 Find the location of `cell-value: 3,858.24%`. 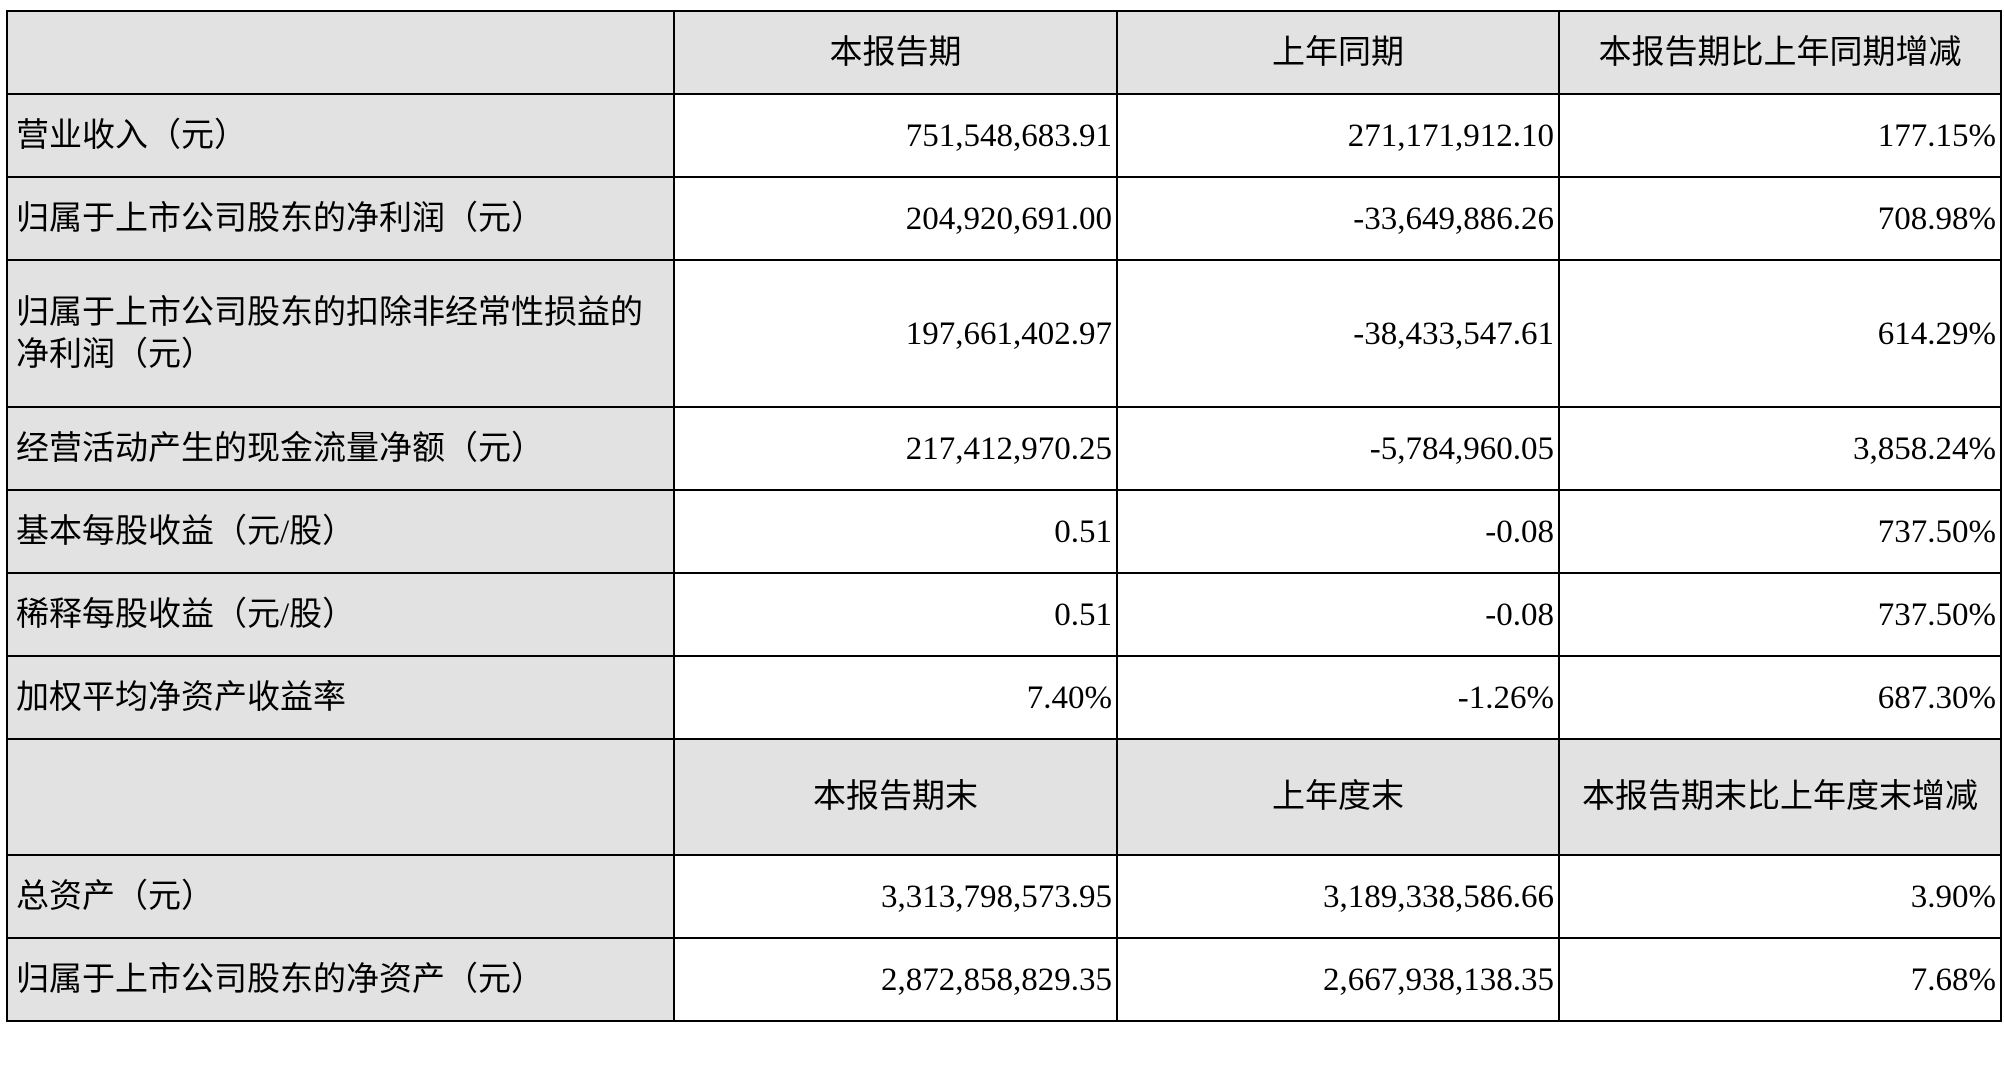

cell-value: 3,858.24% is located at coordinates (1780, 448).